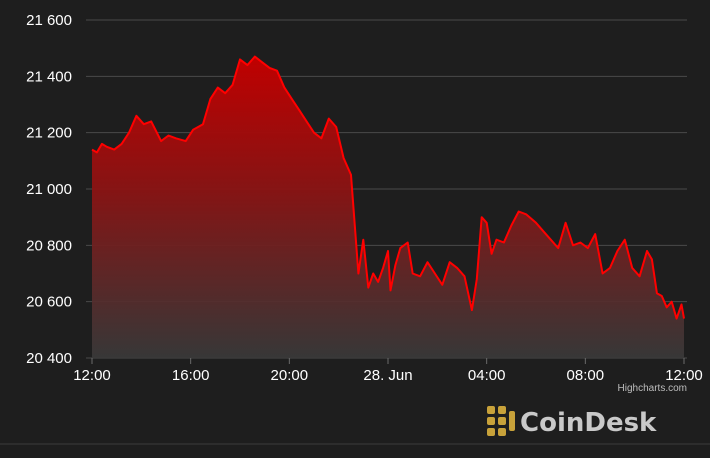 This screenshot has width=710, height=458. I want to click on brand-name: CoinDesk, so click(588, 423).